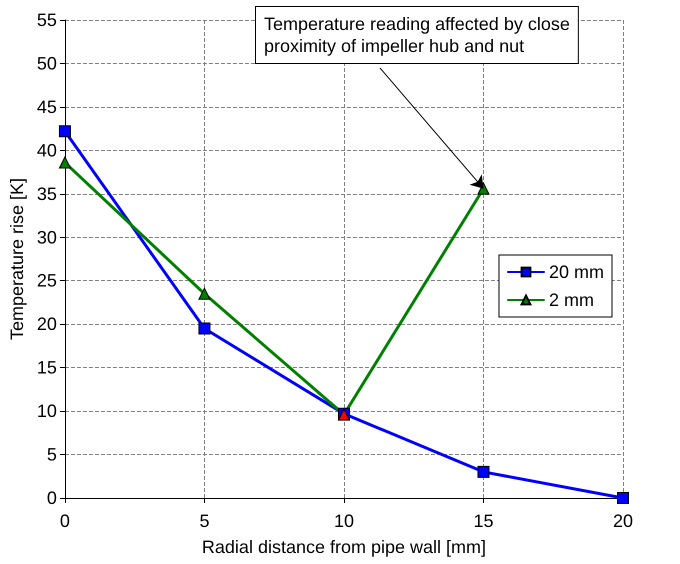  What do you see at coordinates (46, 280) in the screenshot?
I see `y-tick-label: 25` at bounding box center [46, 280].